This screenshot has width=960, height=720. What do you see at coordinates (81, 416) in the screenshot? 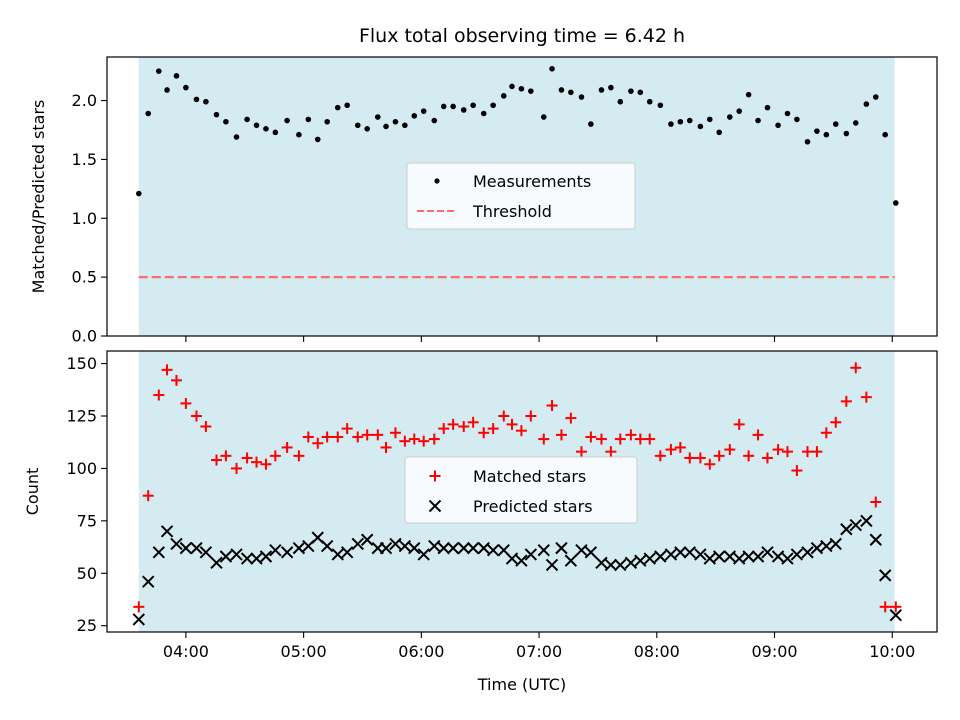
I see `y-tick-label: 125` at bounding box center [81, 416].